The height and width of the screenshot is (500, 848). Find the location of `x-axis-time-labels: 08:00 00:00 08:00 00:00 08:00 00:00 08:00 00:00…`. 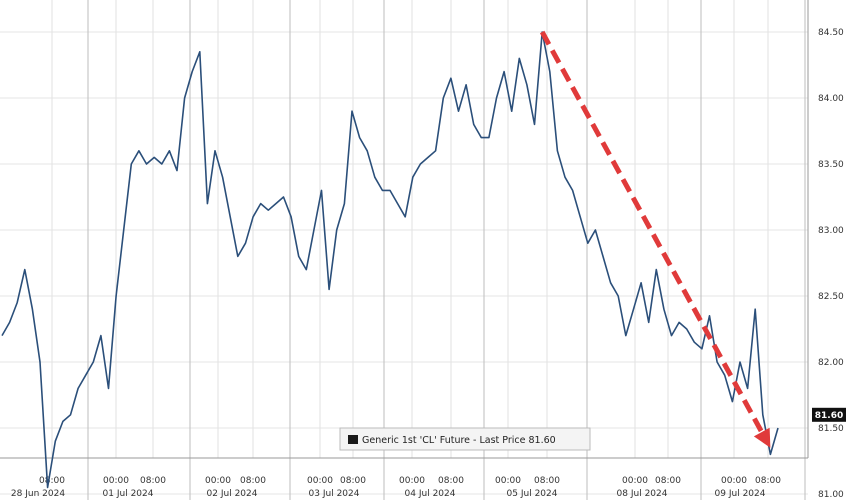

x-axis-time-labels: 08:00 00:00 08:00 00:00 08:00 00:00 08:00 00:00… is located at coordinates (410, 481).